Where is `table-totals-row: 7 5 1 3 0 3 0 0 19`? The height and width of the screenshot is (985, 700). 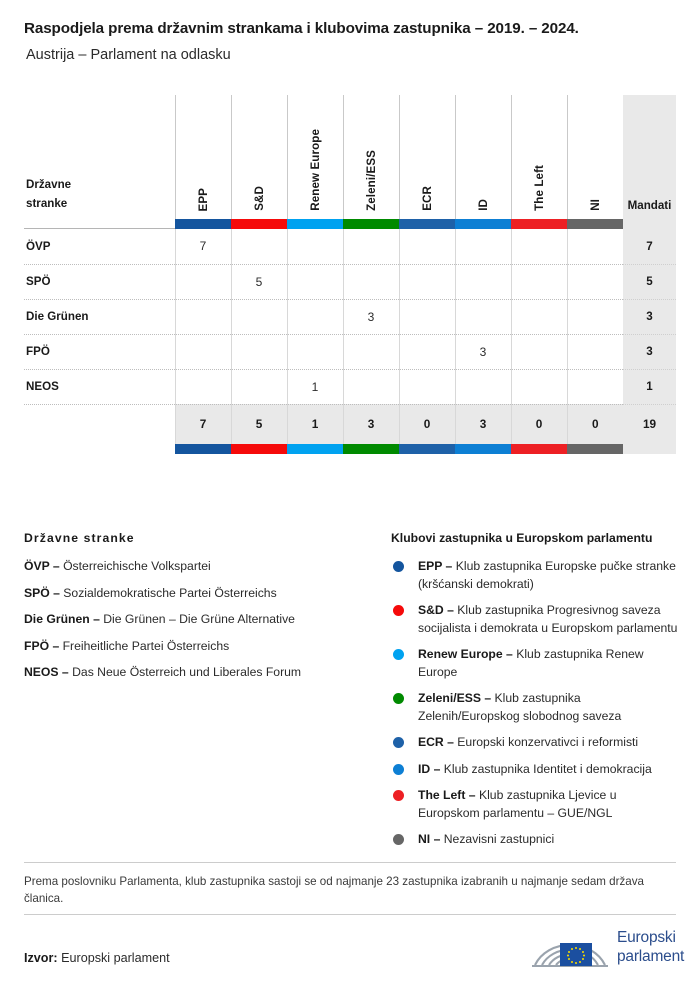 table-totals-row: 7 5 1 3 0 3 0 0 19 is located at coordinates (350, 424).